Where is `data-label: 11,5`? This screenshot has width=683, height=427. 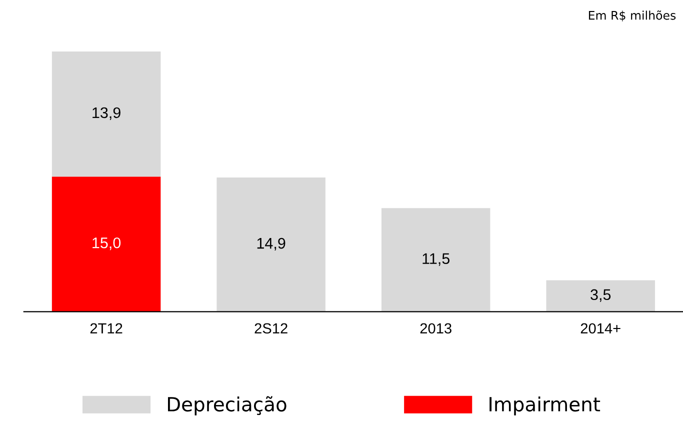
data-label: 11,5 is located at coordinates (436, 259).